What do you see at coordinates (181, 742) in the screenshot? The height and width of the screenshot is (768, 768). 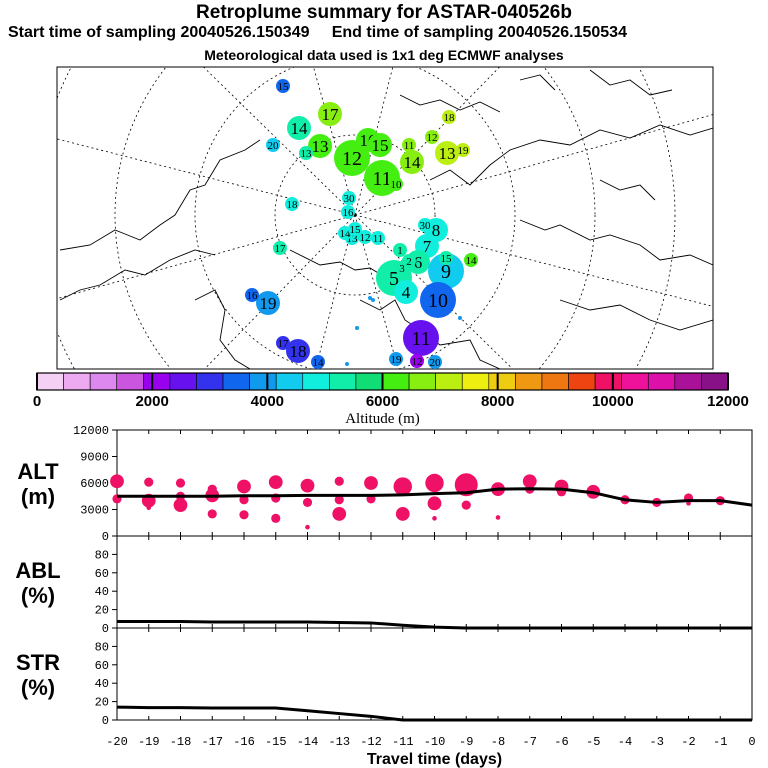 I see `x-tick-label: -18` at bounding box center [181, 742].